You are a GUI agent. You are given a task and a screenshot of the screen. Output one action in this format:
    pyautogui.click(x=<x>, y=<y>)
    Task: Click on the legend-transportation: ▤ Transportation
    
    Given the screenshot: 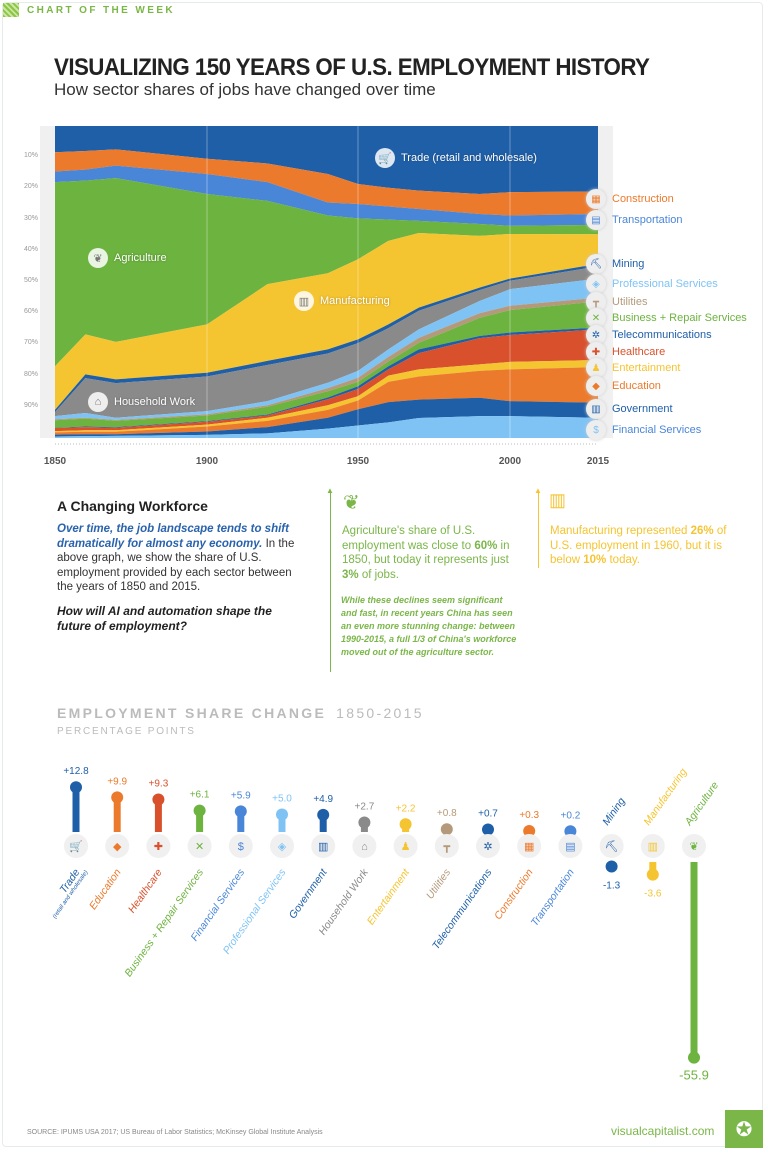 What is the action you would take?
    pyautogui.click(x=634, y=220)
    